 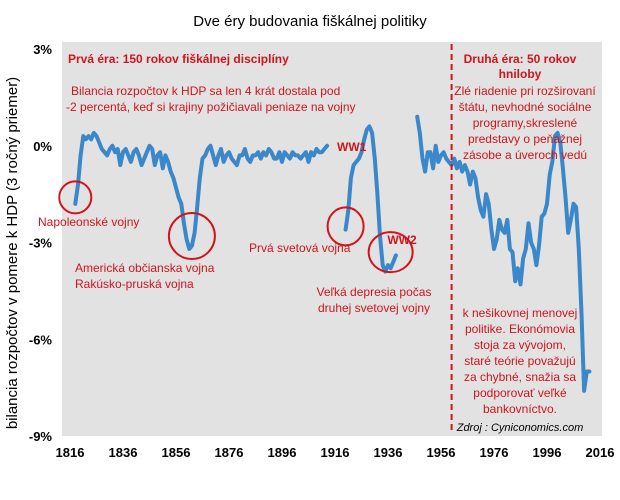 What do you see at coordinates (88, 222) in the screenshot?
I see `napoleon-wars-label: Napoleonské vojny` at bounding box center [88, 222].